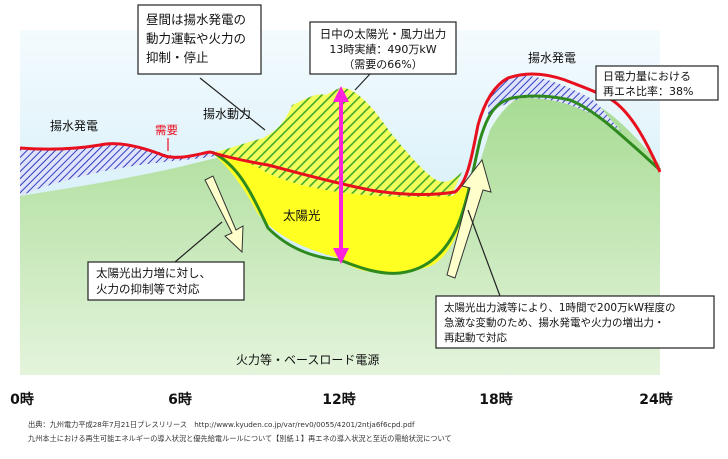 The width and height of the screenshot is (728, 459). Describe the element at coordinates (552, 58) in the screenshot. I see `label-pumped-right: 揚水発電` at that location.